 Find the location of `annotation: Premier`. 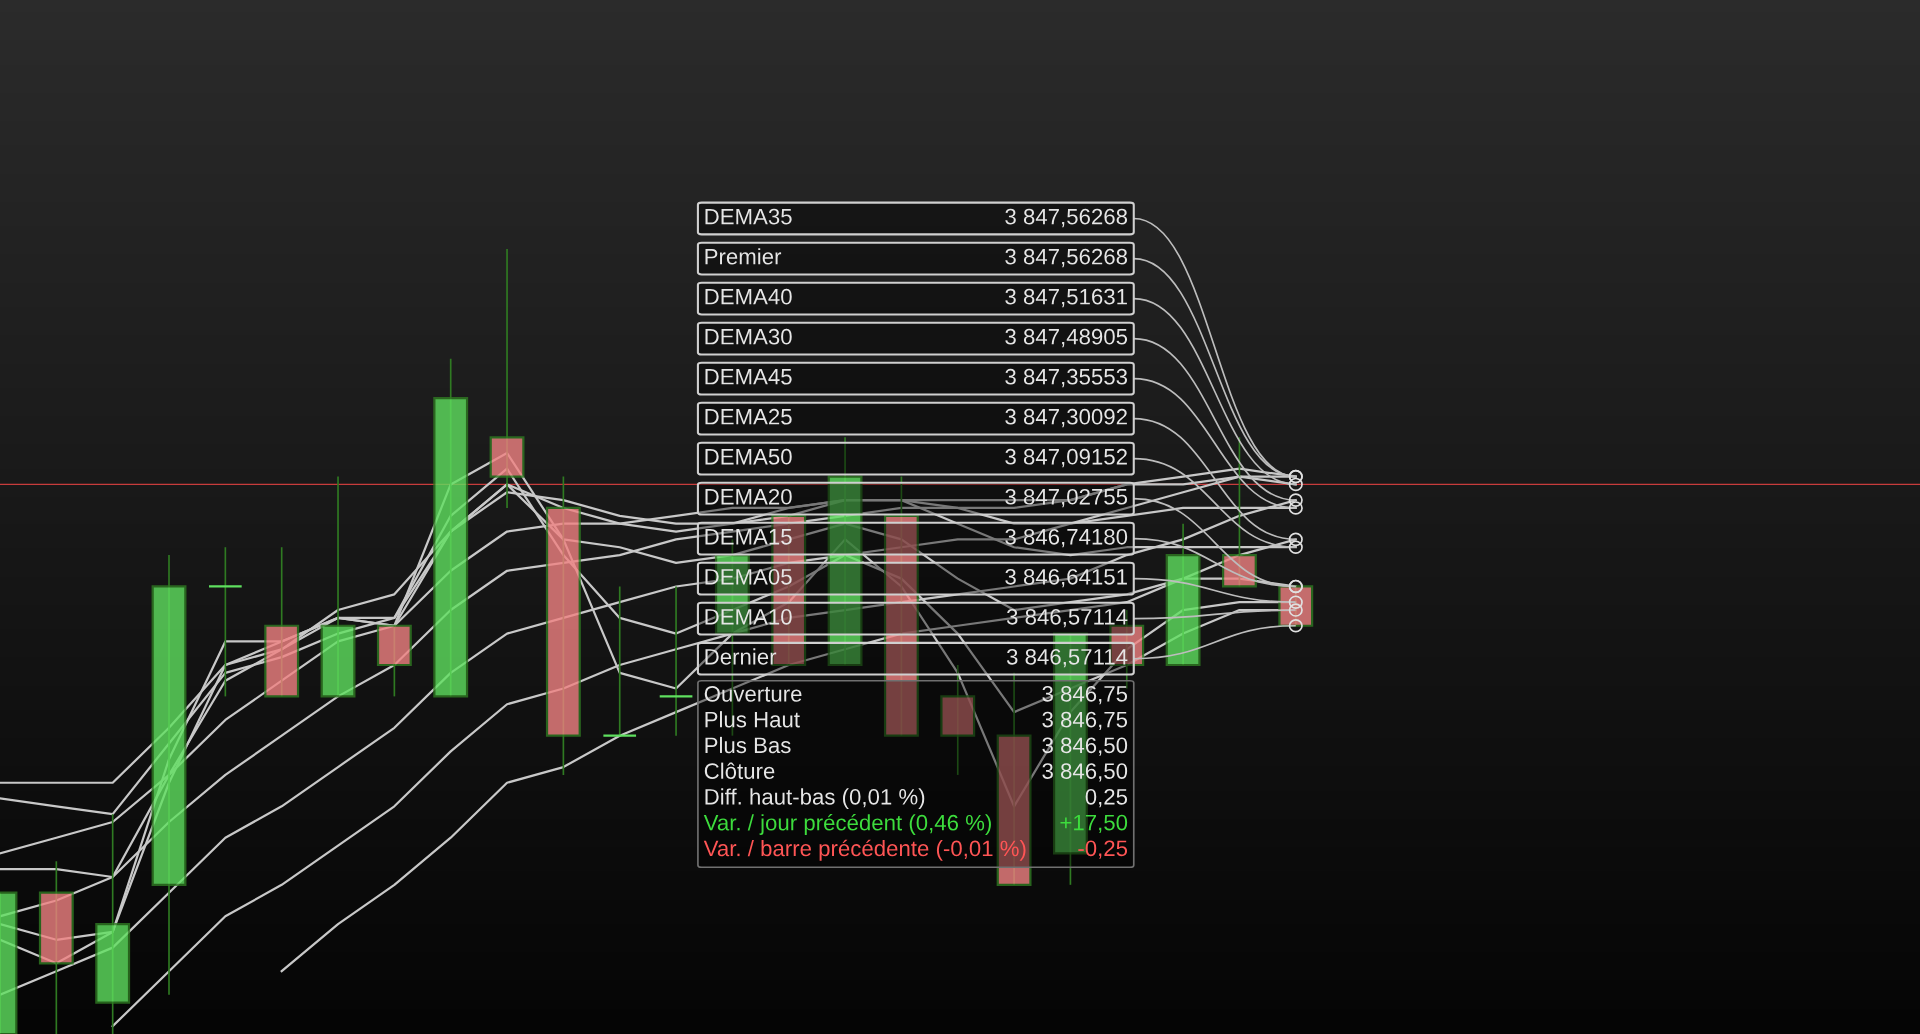

annotation: Premier is located at coordinates (743, 256).